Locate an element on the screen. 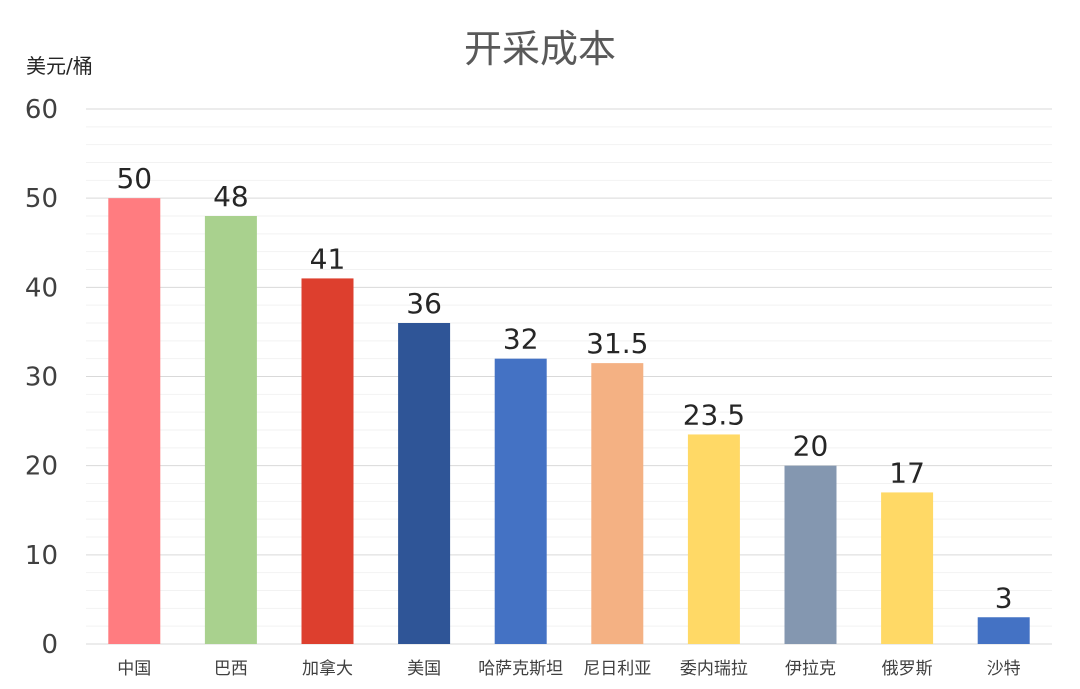  y-tick-label: 10 is located at coordinates (41, 556).